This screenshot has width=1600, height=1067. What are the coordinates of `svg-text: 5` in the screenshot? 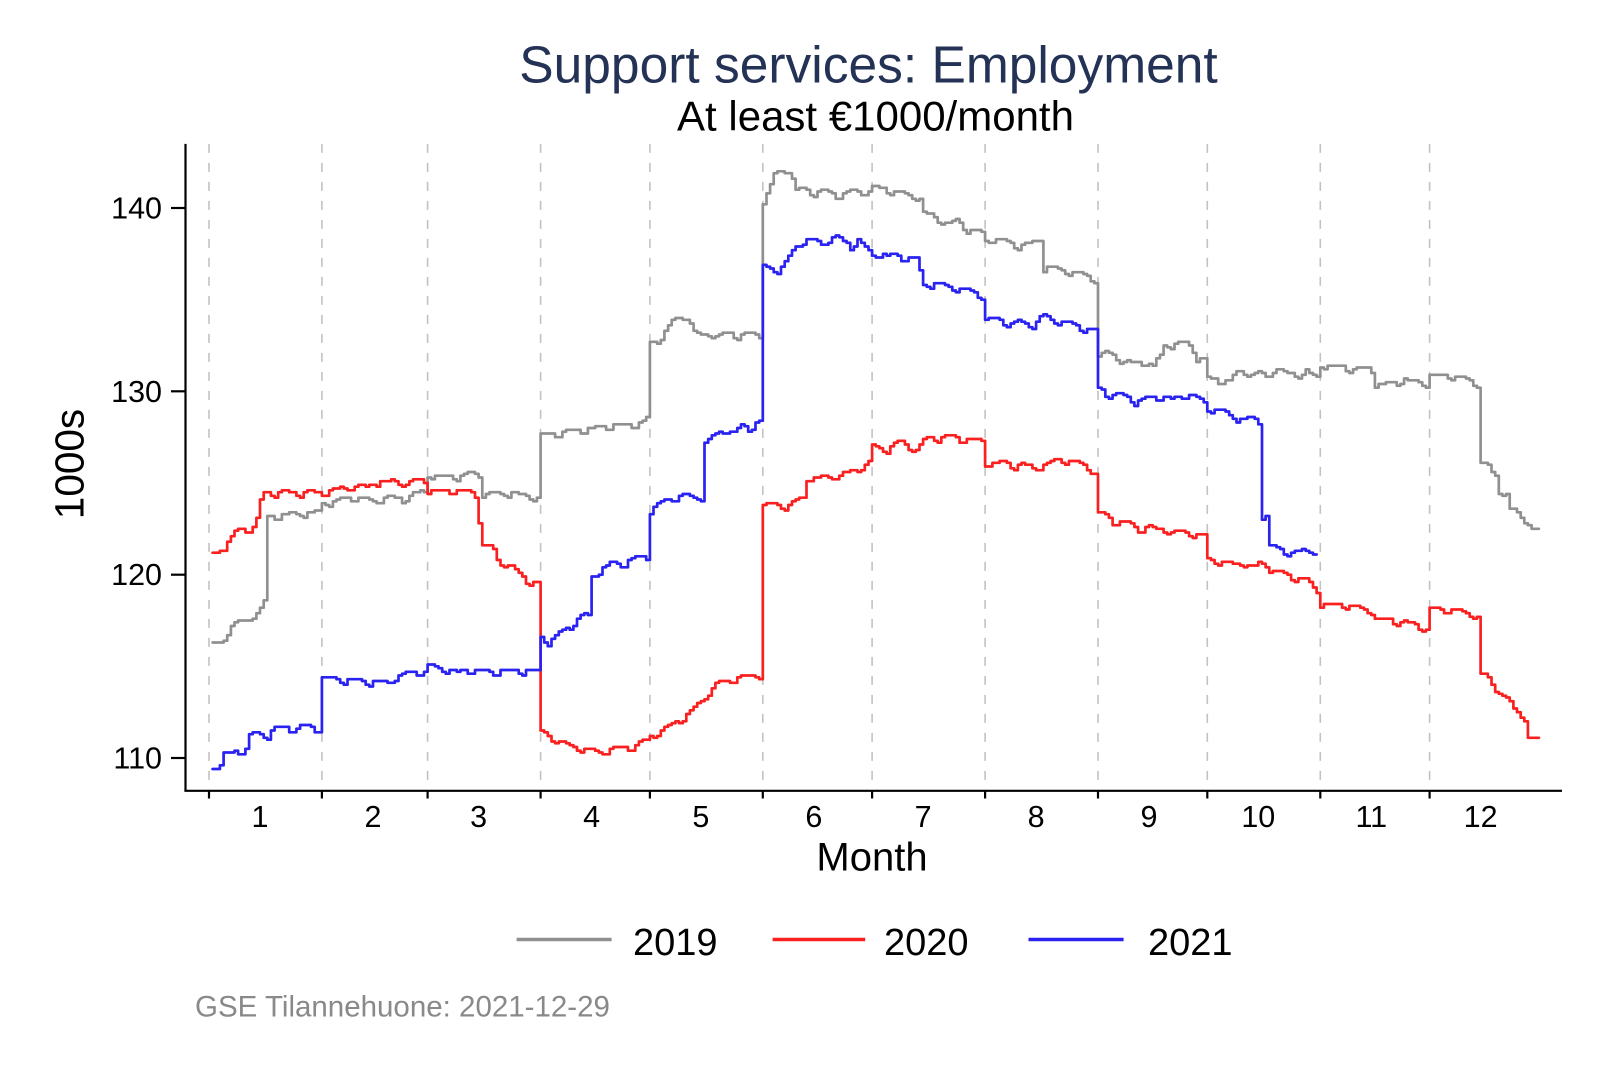 It's located at (700, 817).